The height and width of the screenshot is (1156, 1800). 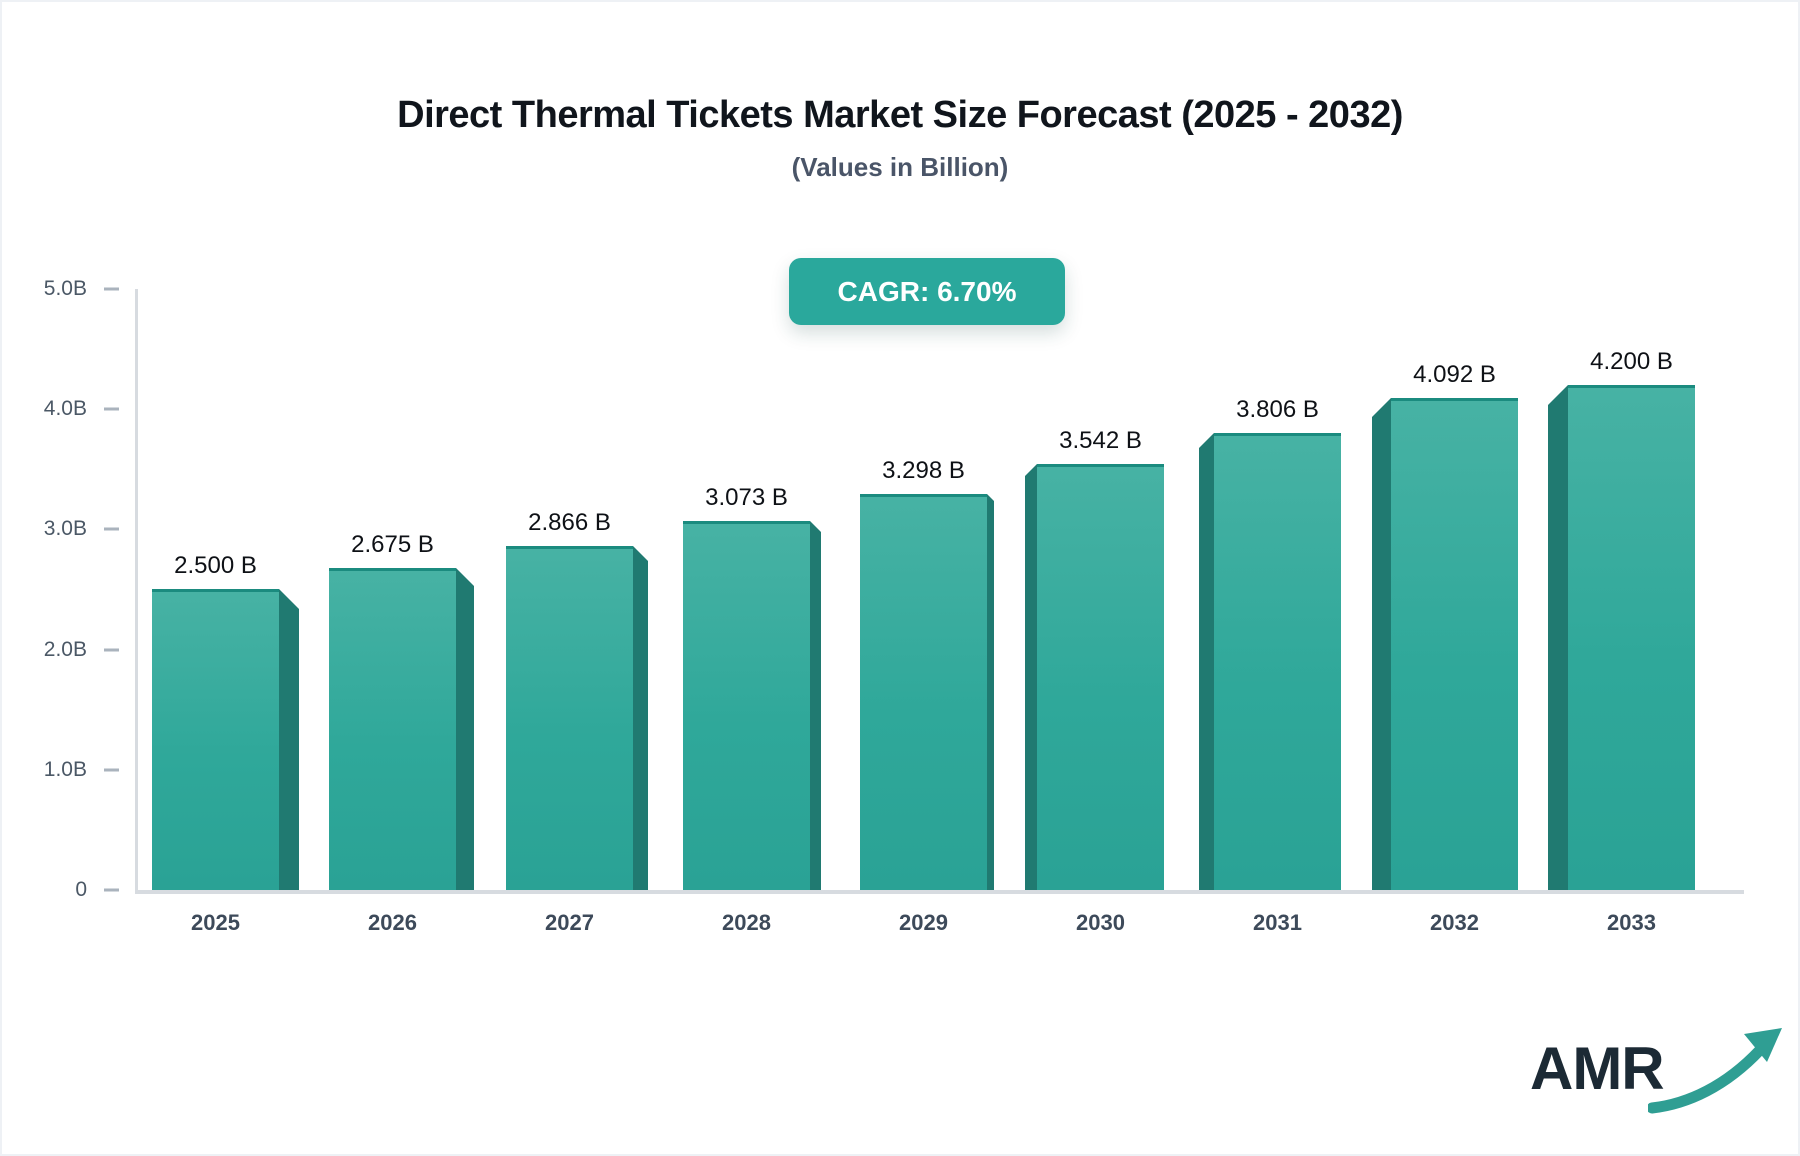 I want to click on bar-2033, so click(x=1621, y=637).